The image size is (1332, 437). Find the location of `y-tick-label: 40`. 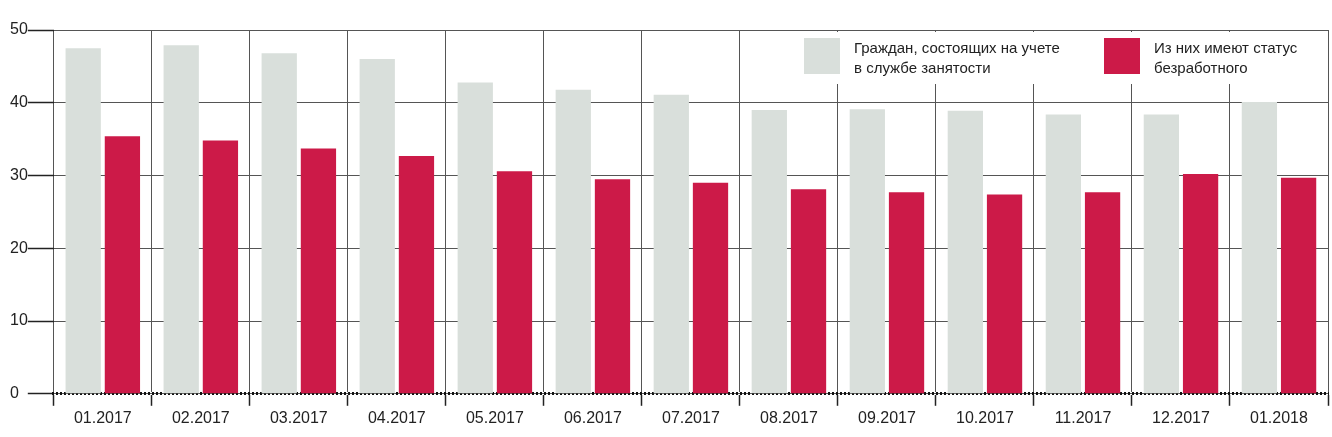

y-tick-label: 40 is located at coordinates (19, 102).